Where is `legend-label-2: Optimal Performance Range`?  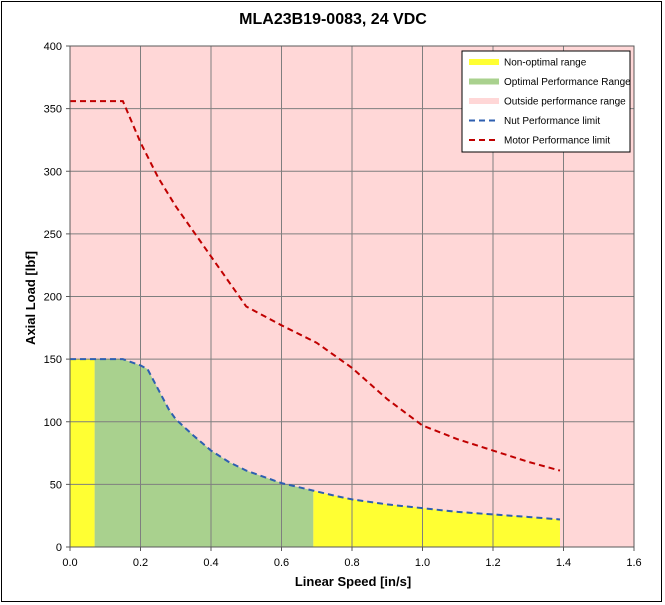 legend-label-2: Optimal Performance Range is located at coordinates (567, 82).